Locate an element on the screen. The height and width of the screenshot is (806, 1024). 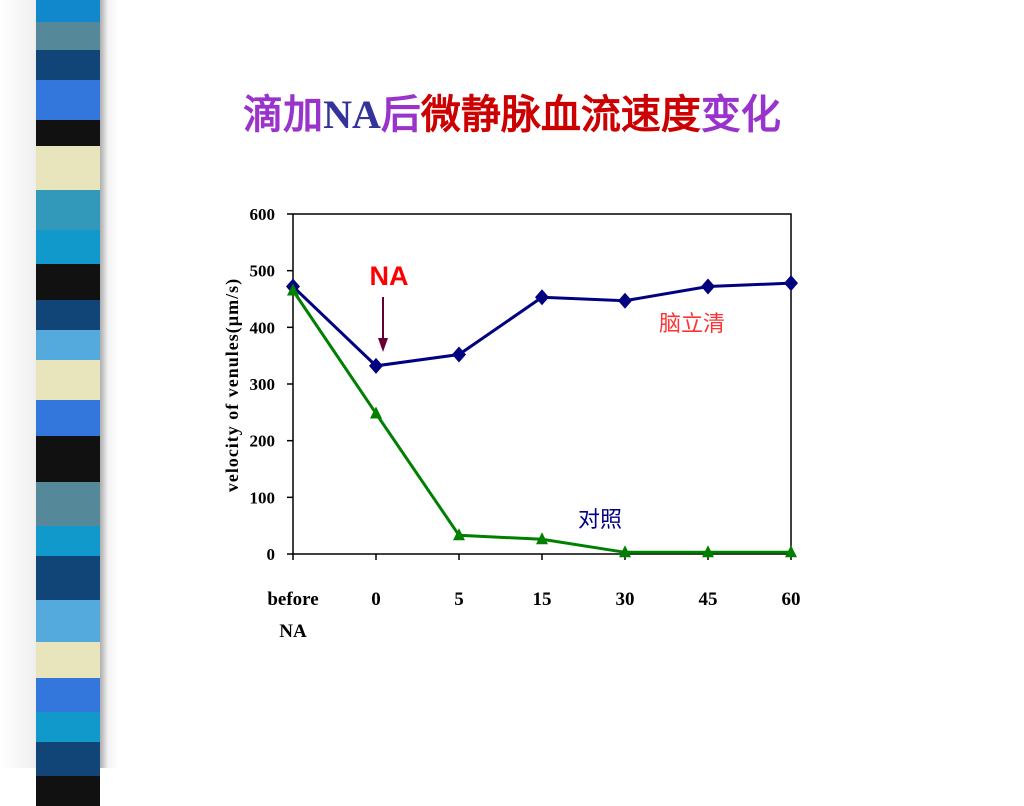
series-label-control: 对照 is located at coordinates (600, 520).